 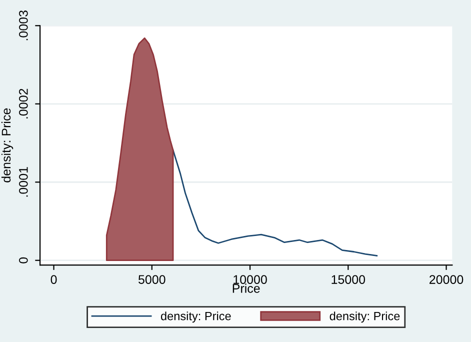 What do you see at coordinates (23, 260) in the screenshot?
I see `y-tick-label: 0` at bounding box center [23, 260].